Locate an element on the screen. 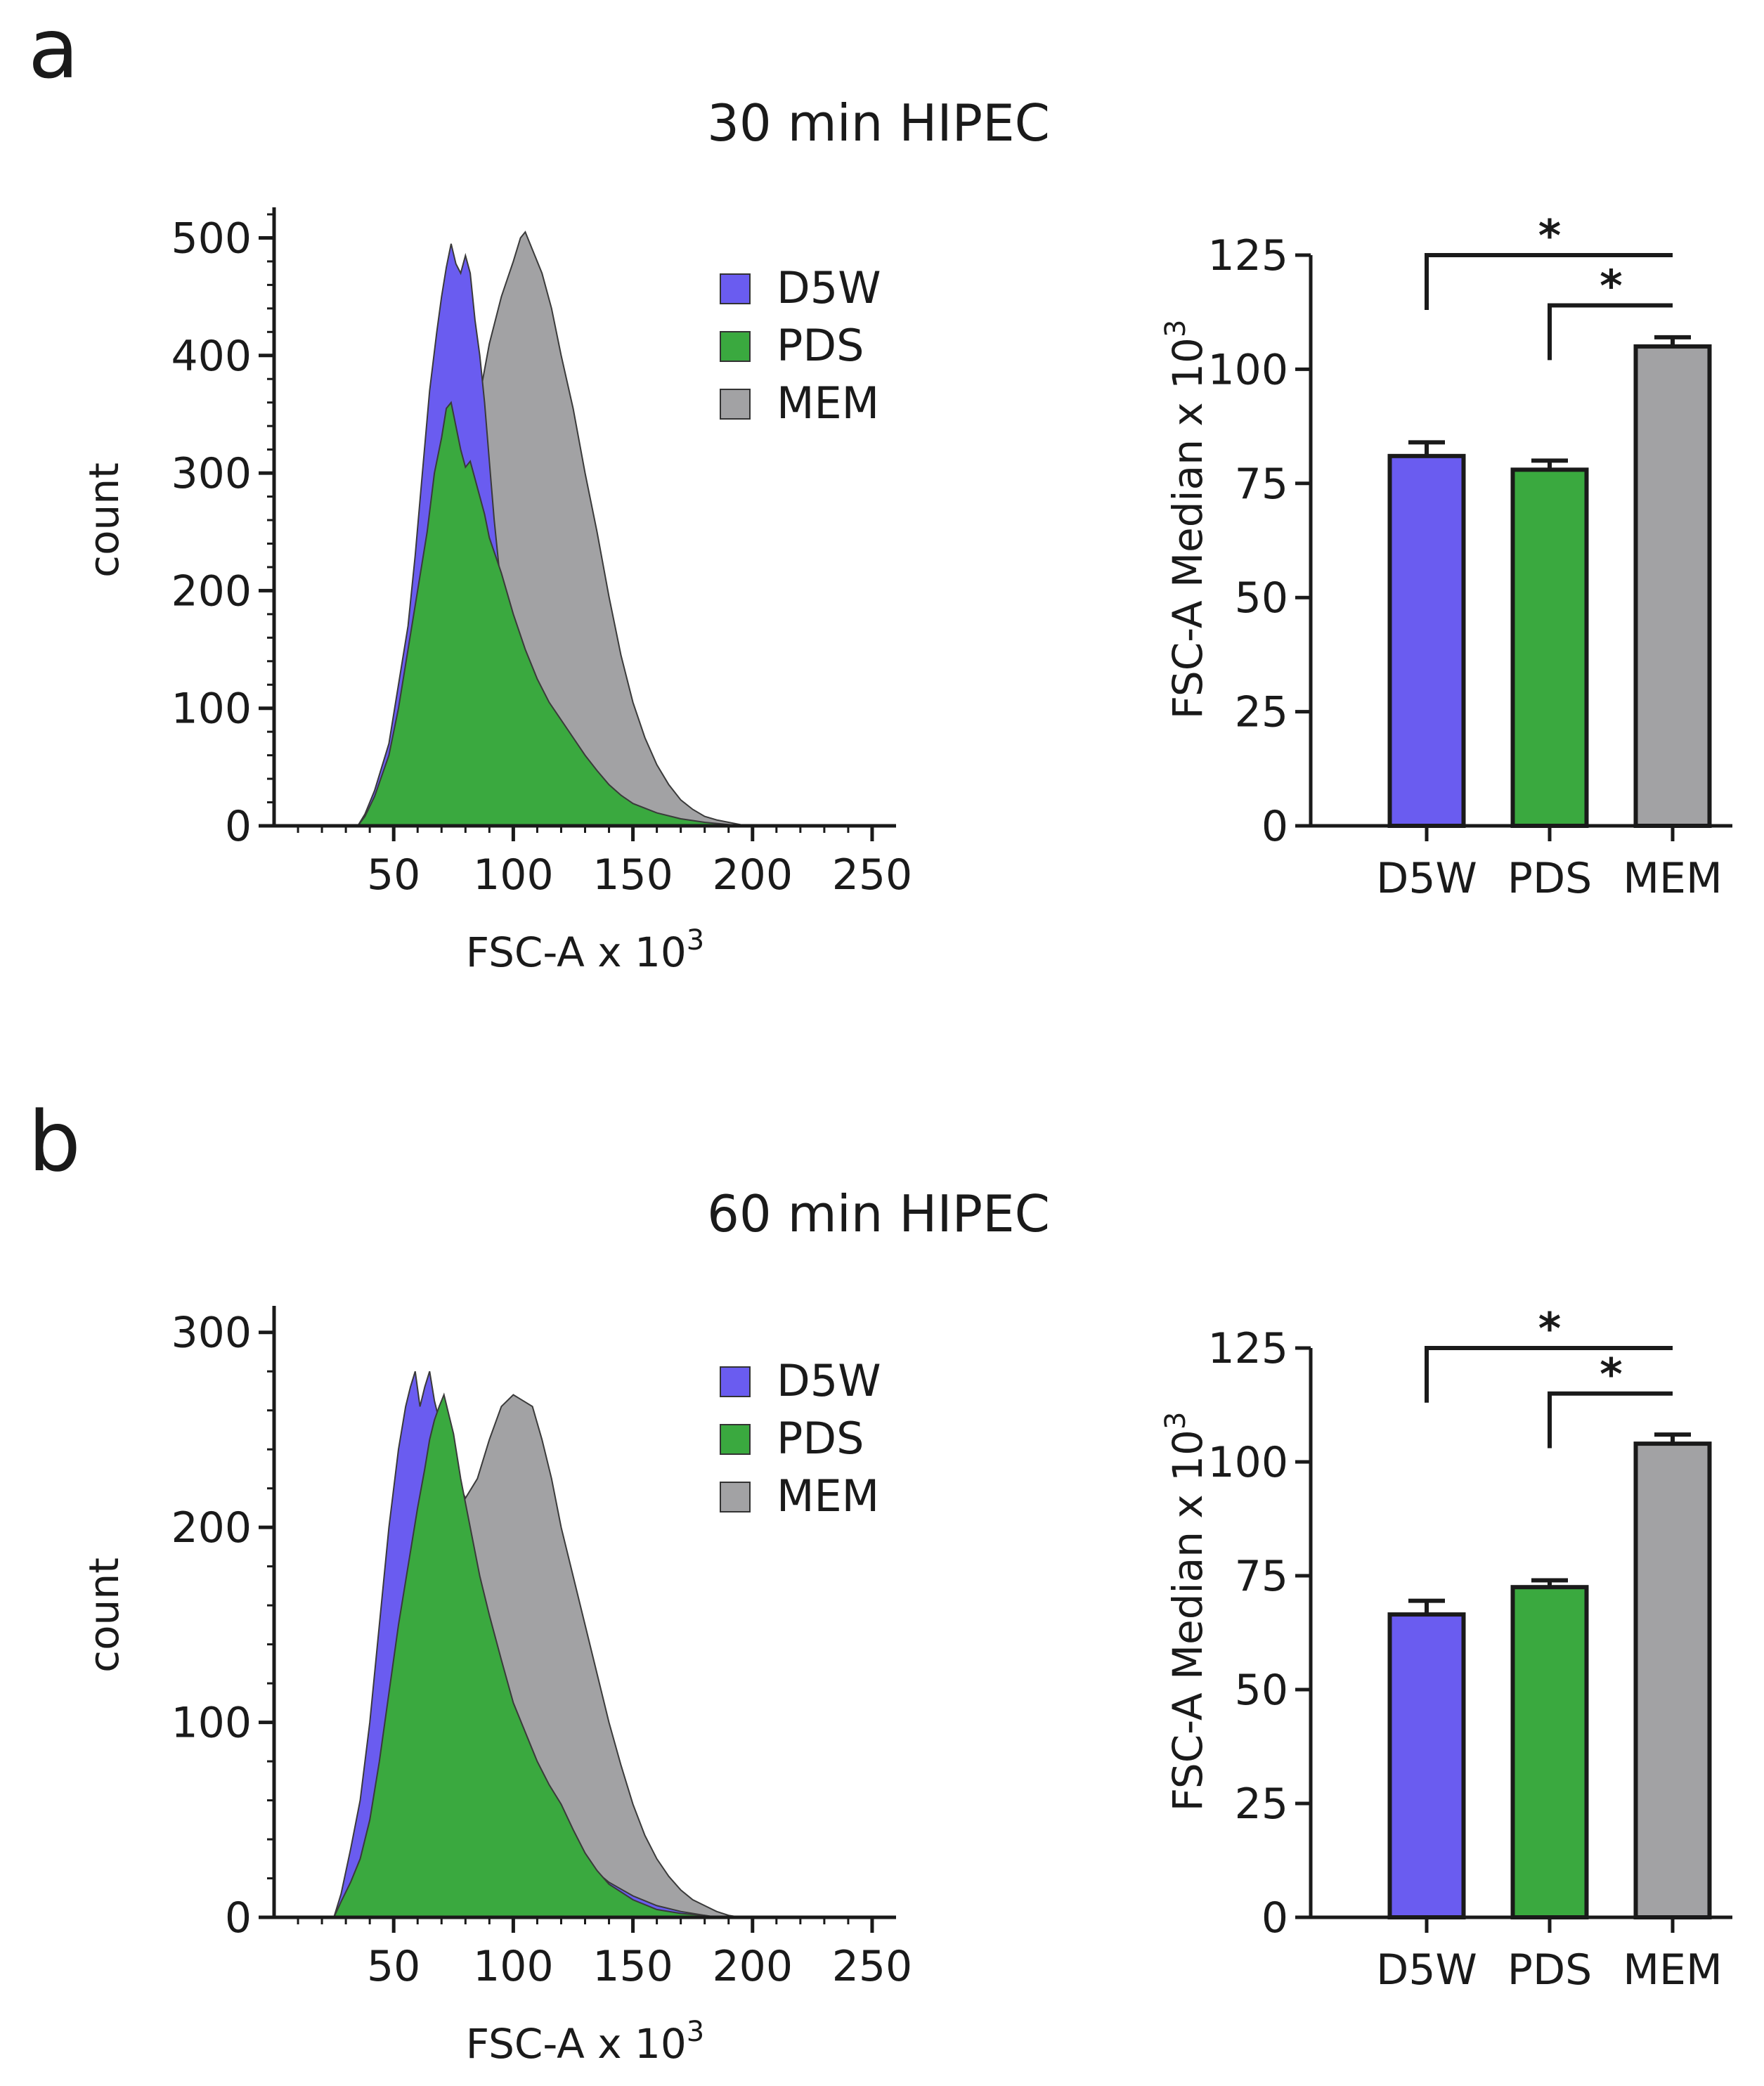  y-tick-label: 500 is located at coordinates (211, 238).